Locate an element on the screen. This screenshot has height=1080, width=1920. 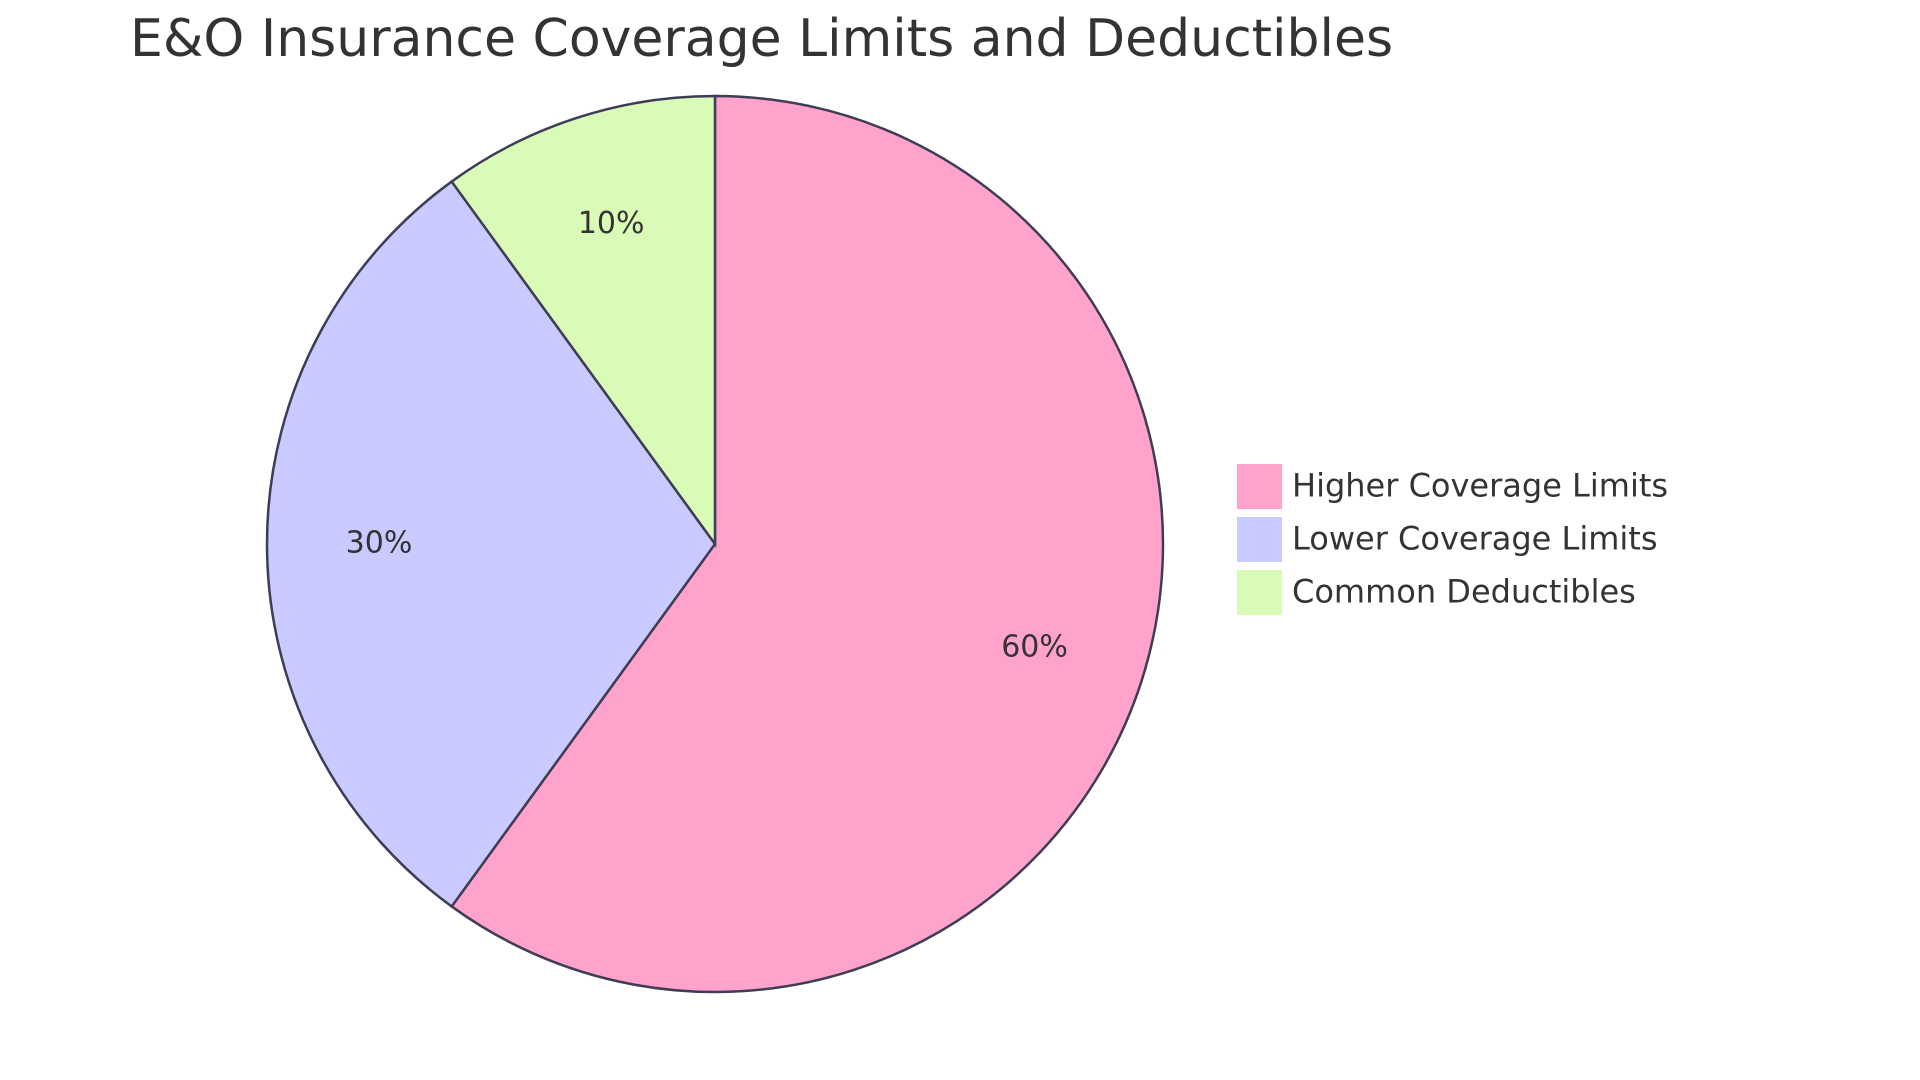
legend-label: Higher Coverage Limits is located at coordinates (1480, 486).